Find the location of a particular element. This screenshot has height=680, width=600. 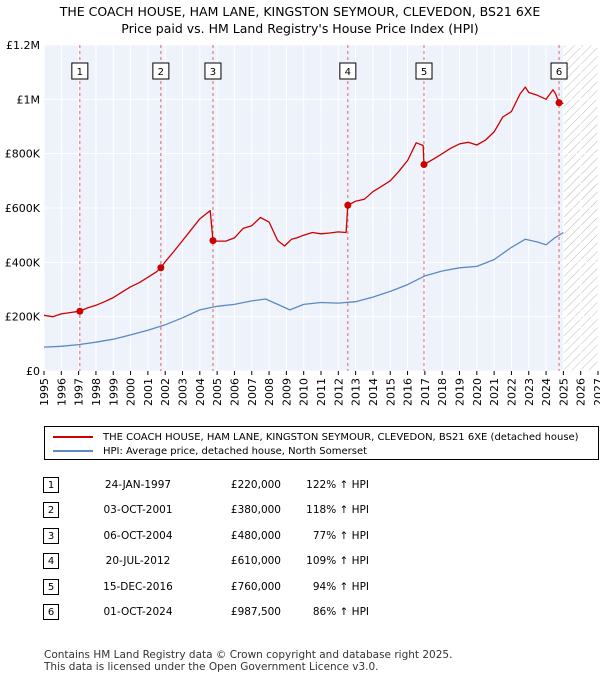

x-tick-label: 1995 is located at coordinates (44, 392).